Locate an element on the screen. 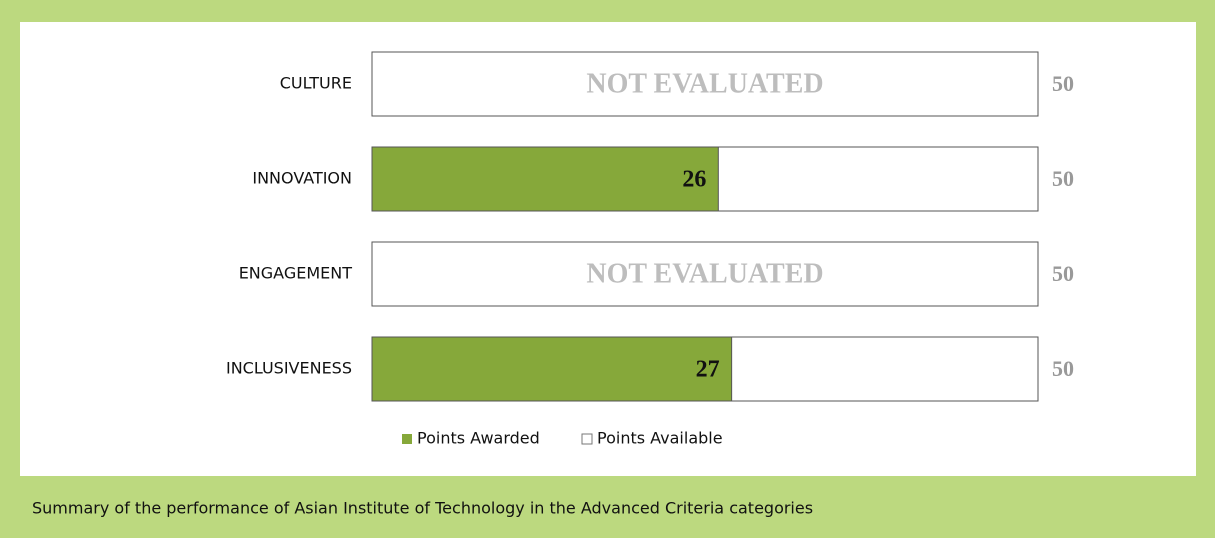 The width and height of the screenshot is (1215, 538). category-label: INNOVATION is located at coordinates (302, 178).